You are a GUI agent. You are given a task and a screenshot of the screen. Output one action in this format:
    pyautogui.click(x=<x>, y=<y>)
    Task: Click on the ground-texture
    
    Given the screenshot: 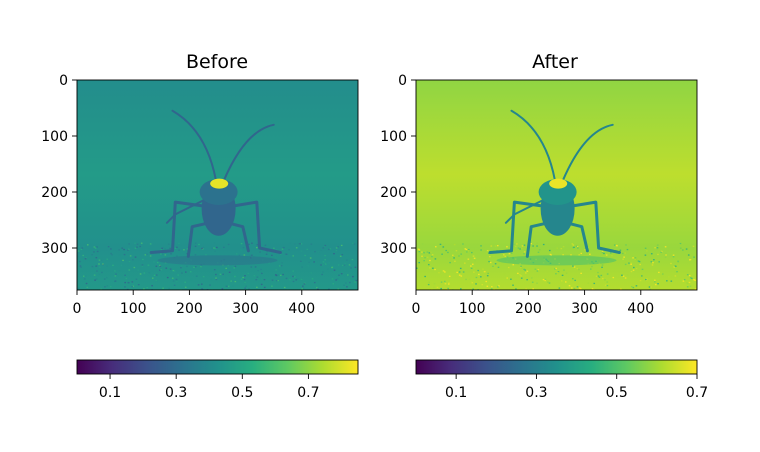 What is the action you would take?
    pyautogui.click(x=556, y=266)
    